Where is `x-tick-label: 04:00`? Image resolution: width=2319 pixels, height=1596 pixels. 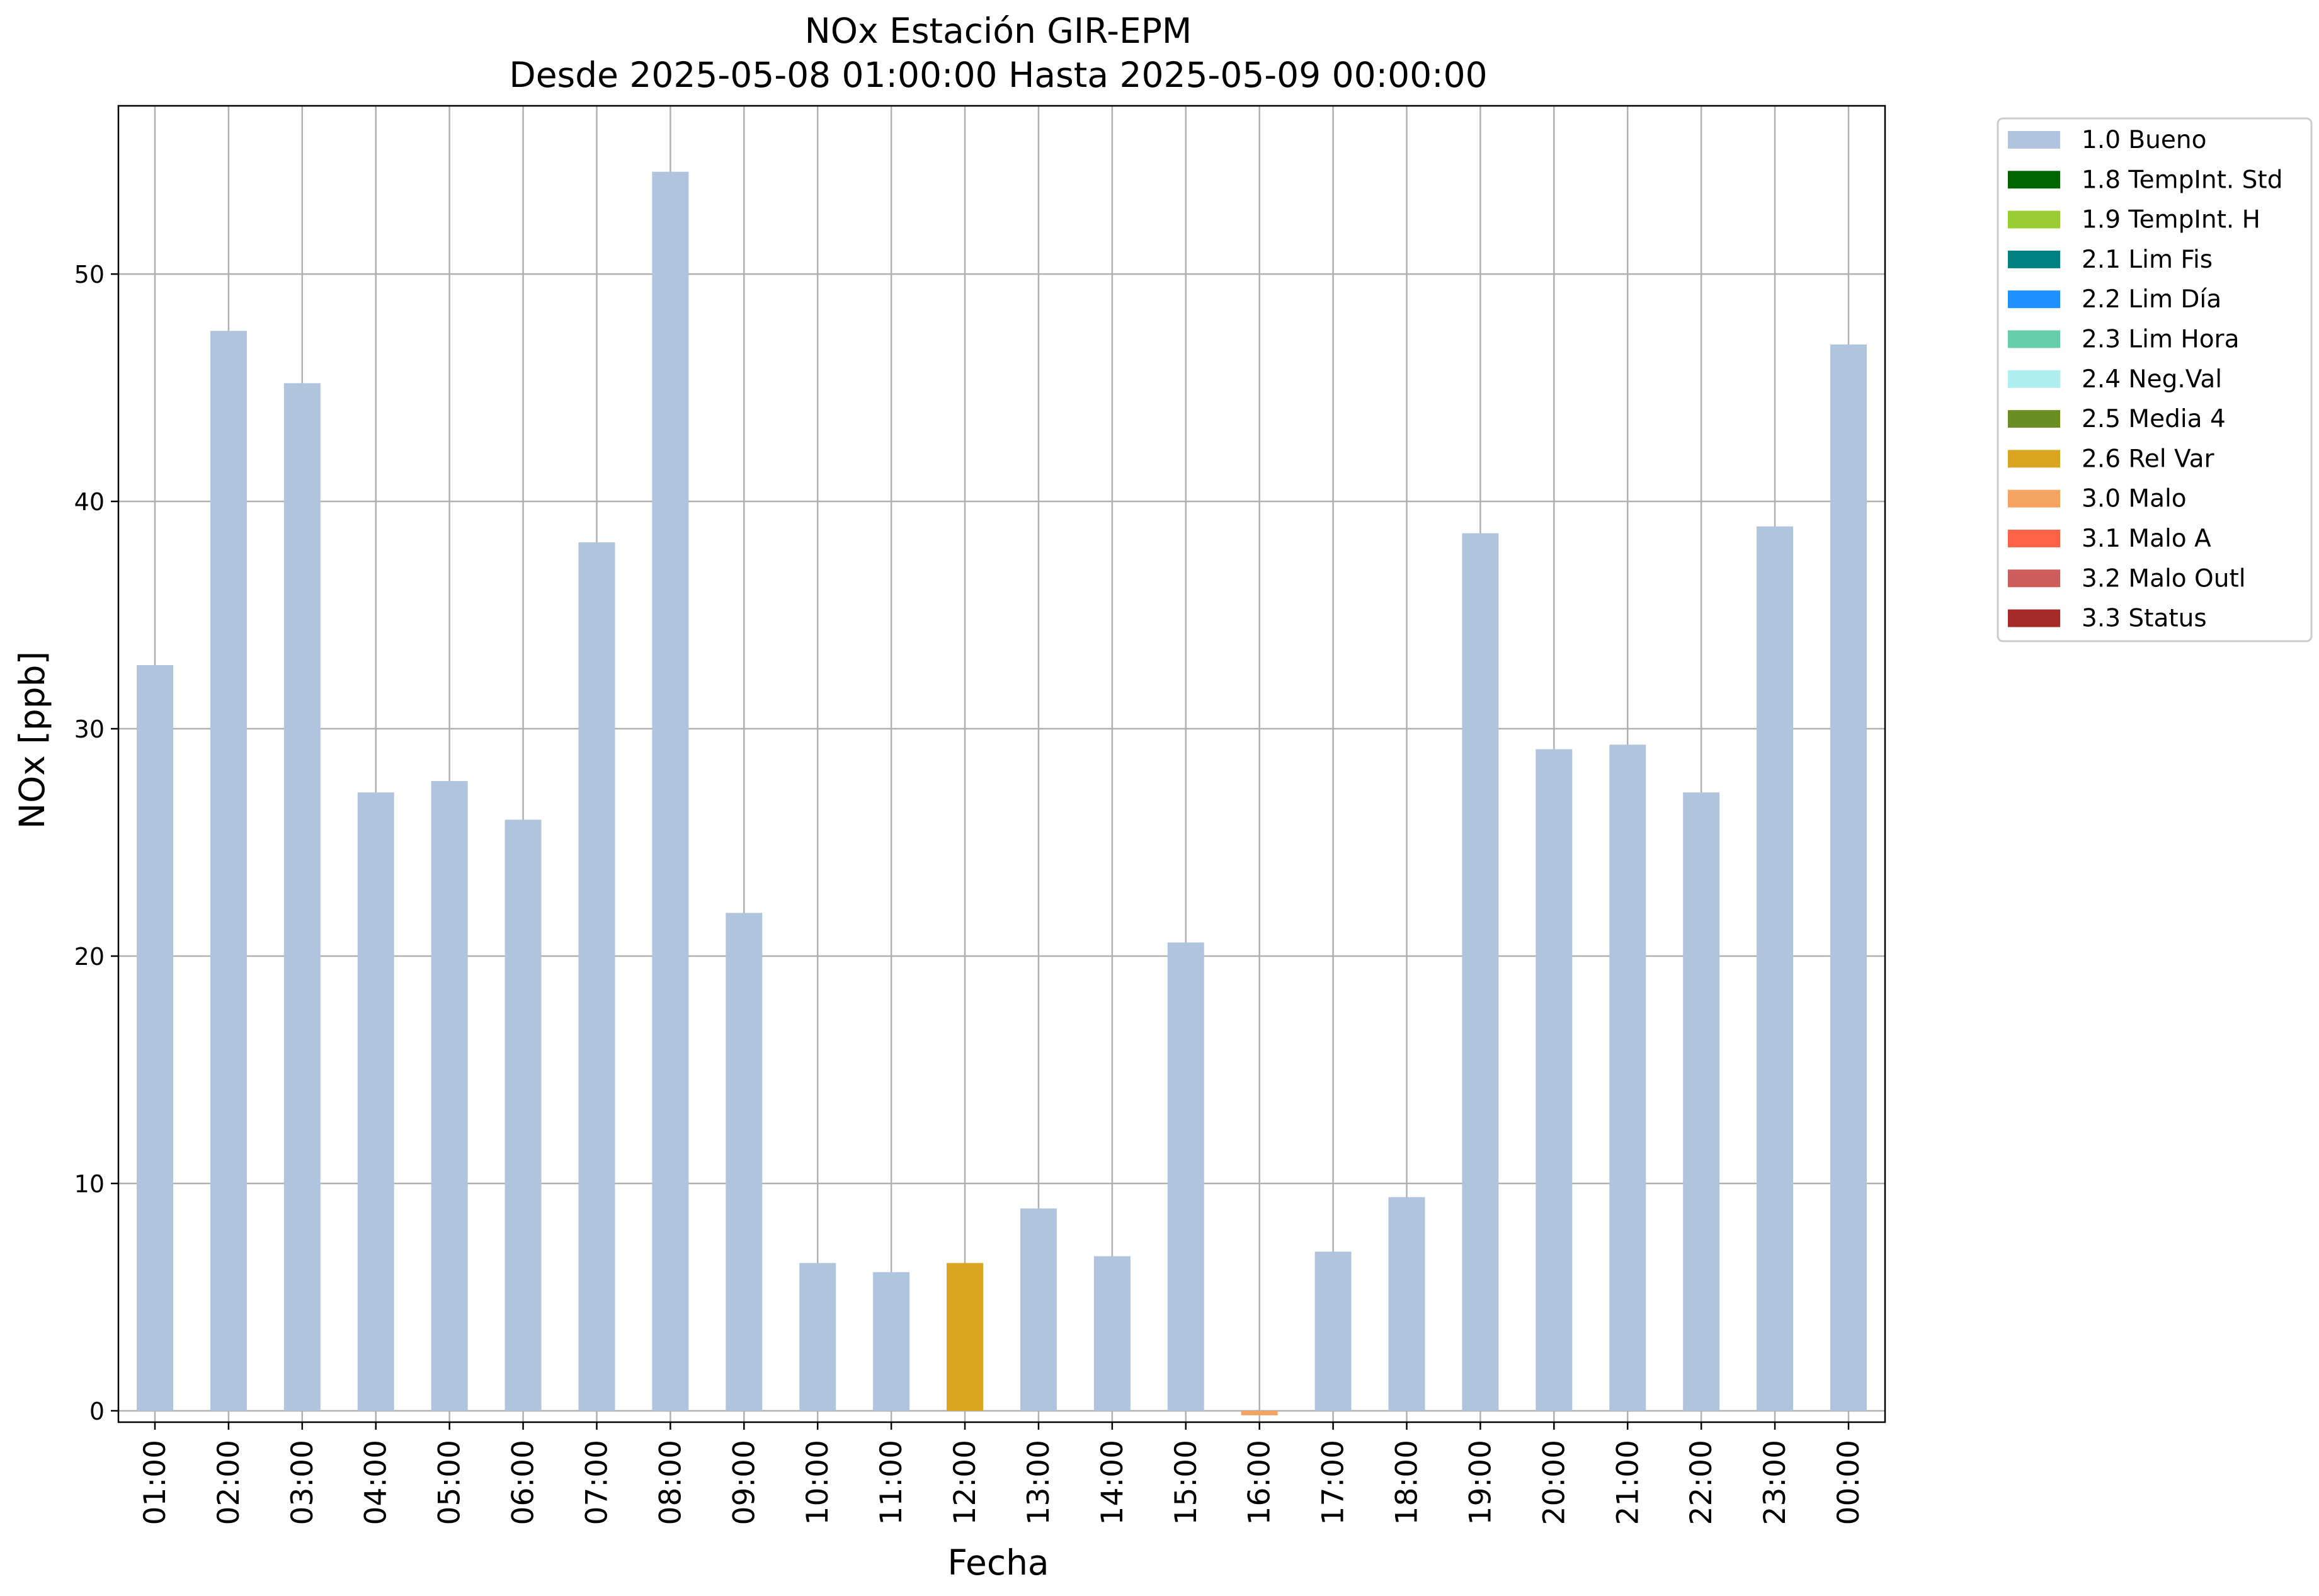 x-tick-label: 04:00 is located at coordinates (376, 1482).